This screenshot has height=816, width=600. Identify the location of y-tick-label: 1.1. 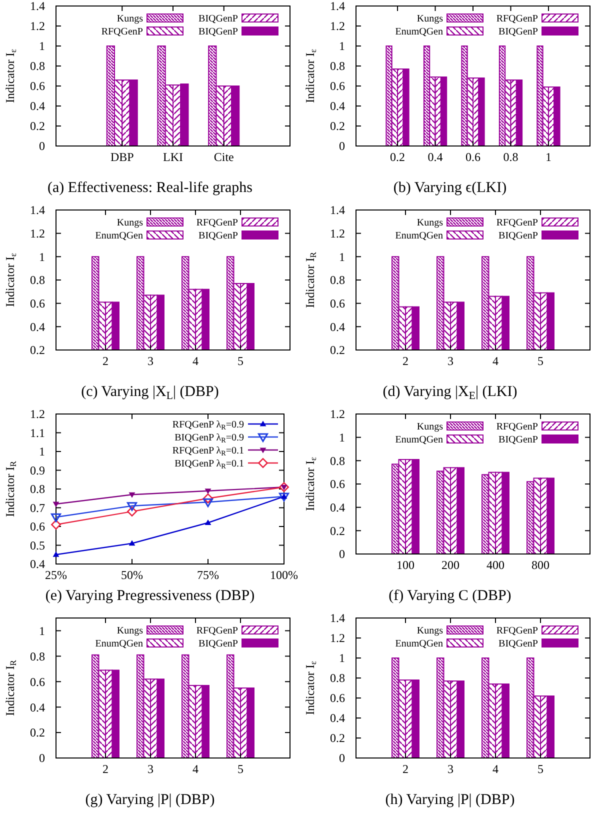
(37, 433).